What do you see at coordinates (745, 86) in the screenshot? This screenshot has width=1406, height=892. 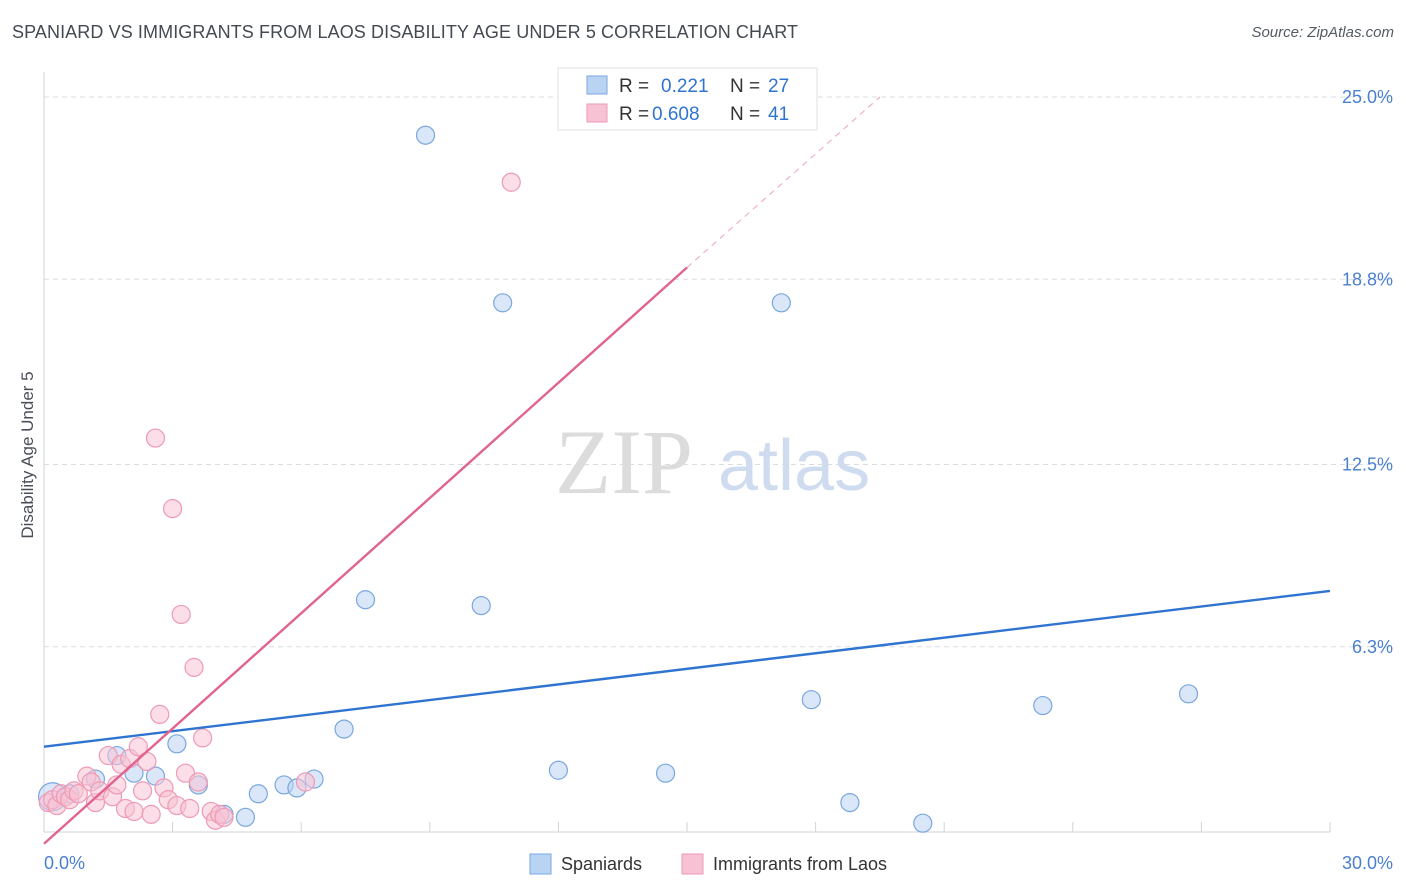 I see `legend-n-label-1: N =` at bounding box center [745, 86].